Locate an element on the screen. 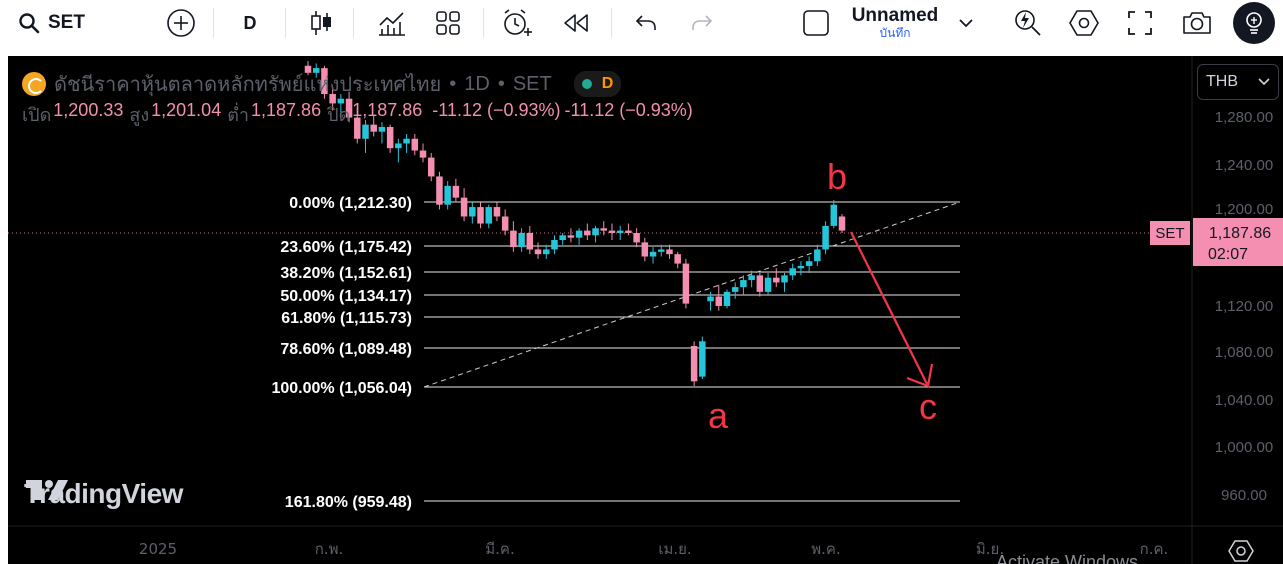  last-price-symbol: SET is located at coordinates (1169, 233).